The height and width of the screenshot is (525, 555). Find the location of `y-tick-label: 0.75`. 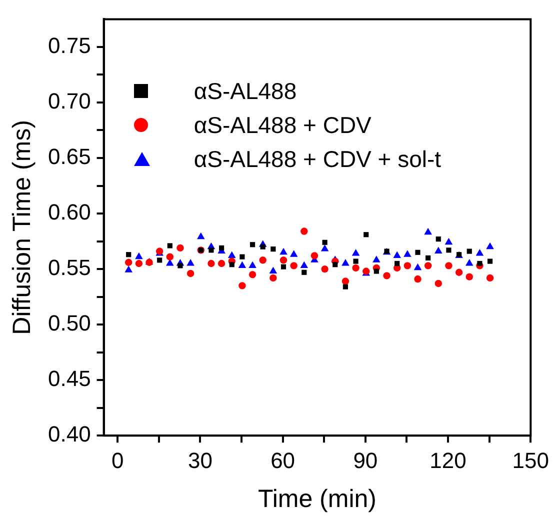

y-tick-label: 0.75 is located at coordinates (69, 45).